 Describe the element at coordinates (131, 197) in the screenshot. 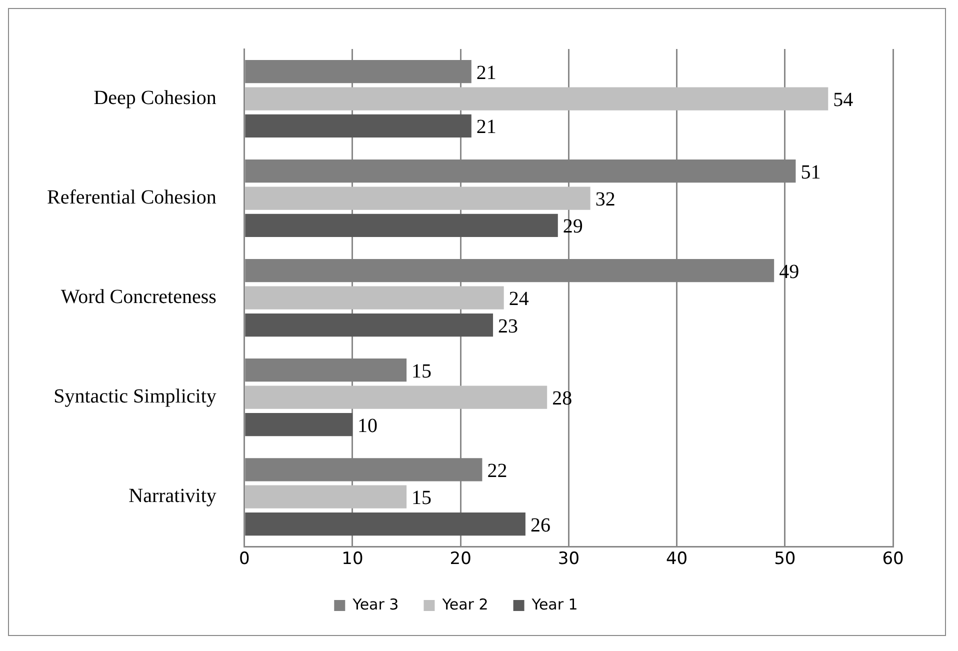

I see `y-tick-label: Referential Cohesion` at that location.